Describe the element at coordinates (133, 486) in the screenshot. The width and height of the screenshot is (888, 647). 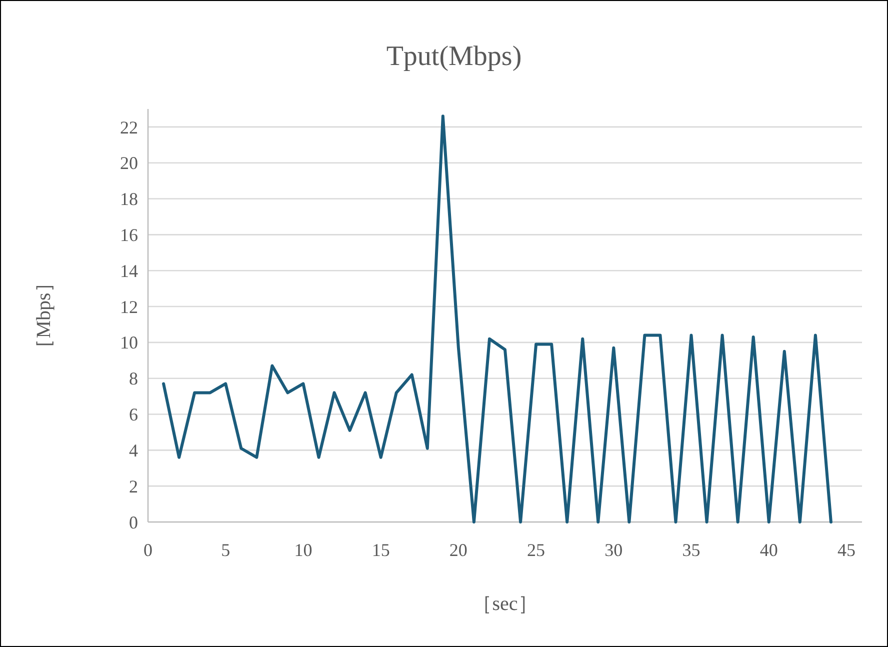
I see `y-tick-label: 2` at that location.